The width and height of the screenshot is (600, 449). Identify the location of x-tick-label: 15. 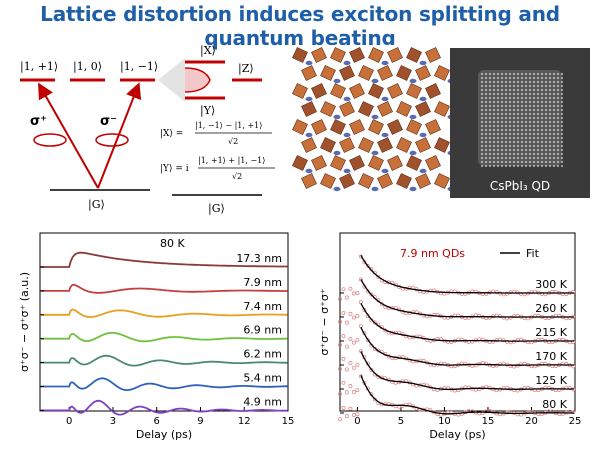
(488, 421).